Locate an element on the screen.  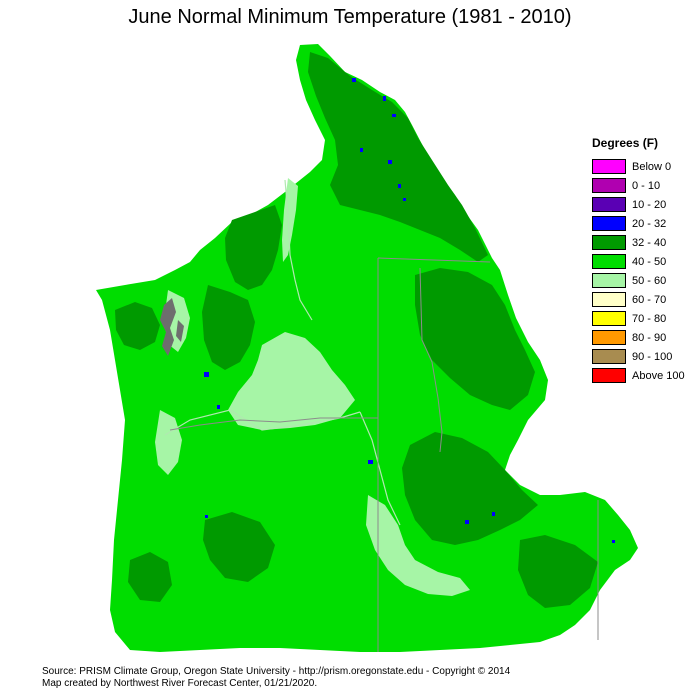
legend-label: 90 - 100 is located at coordinates (652, 356).